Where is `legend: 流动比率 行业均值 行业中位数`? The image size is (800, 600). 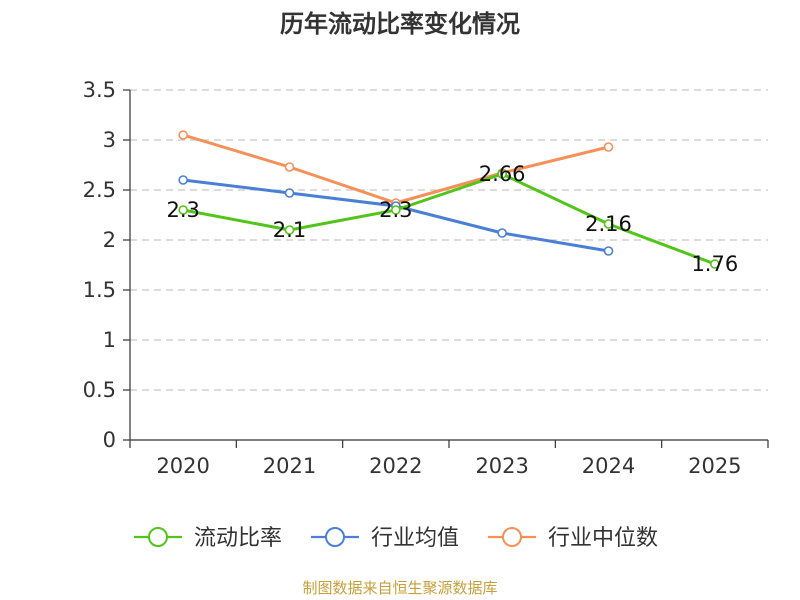
legend: 流动比率 行业均值 行业中位数 is located at coordinates (396, 538).